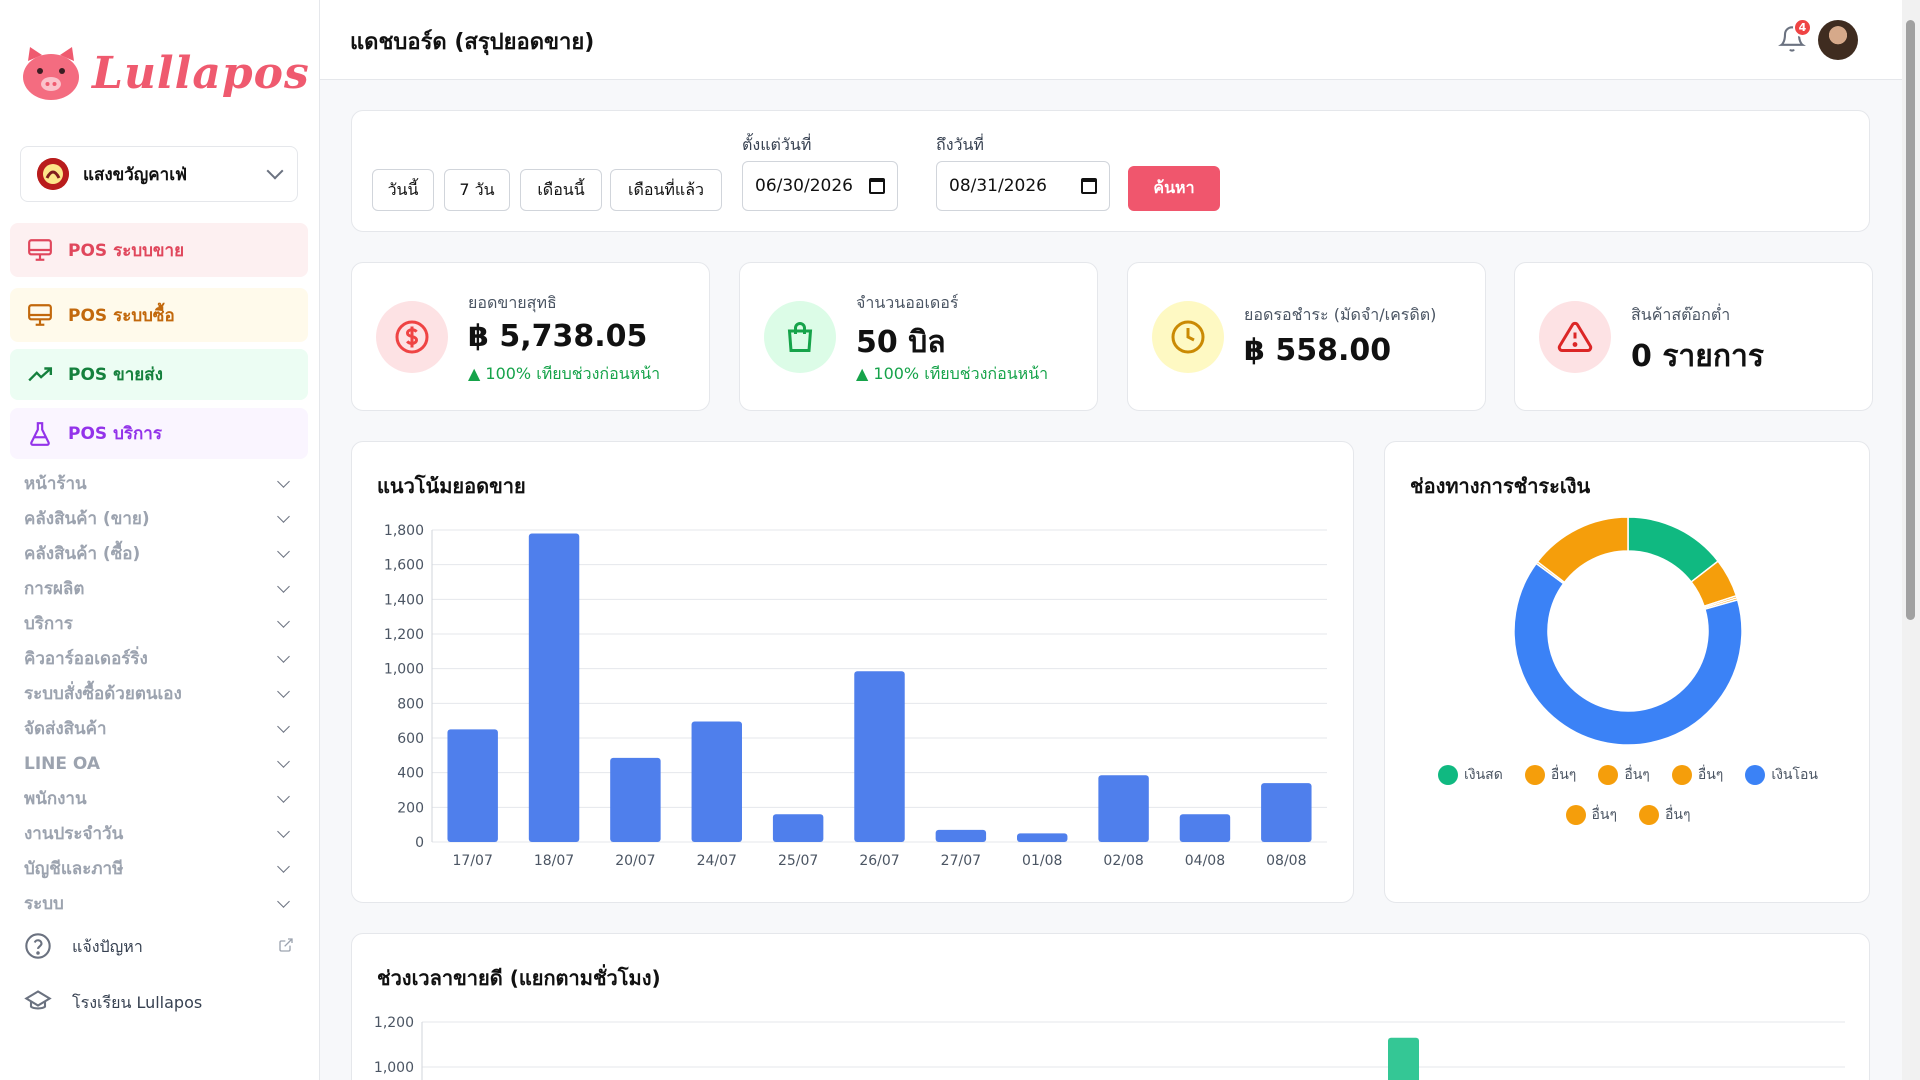  What do you see at coordinates (137, 1002) in the screenshot?
I see `lullapos-school-label: โรงเรียน Lullapos` at bounding box center [137, 1002].